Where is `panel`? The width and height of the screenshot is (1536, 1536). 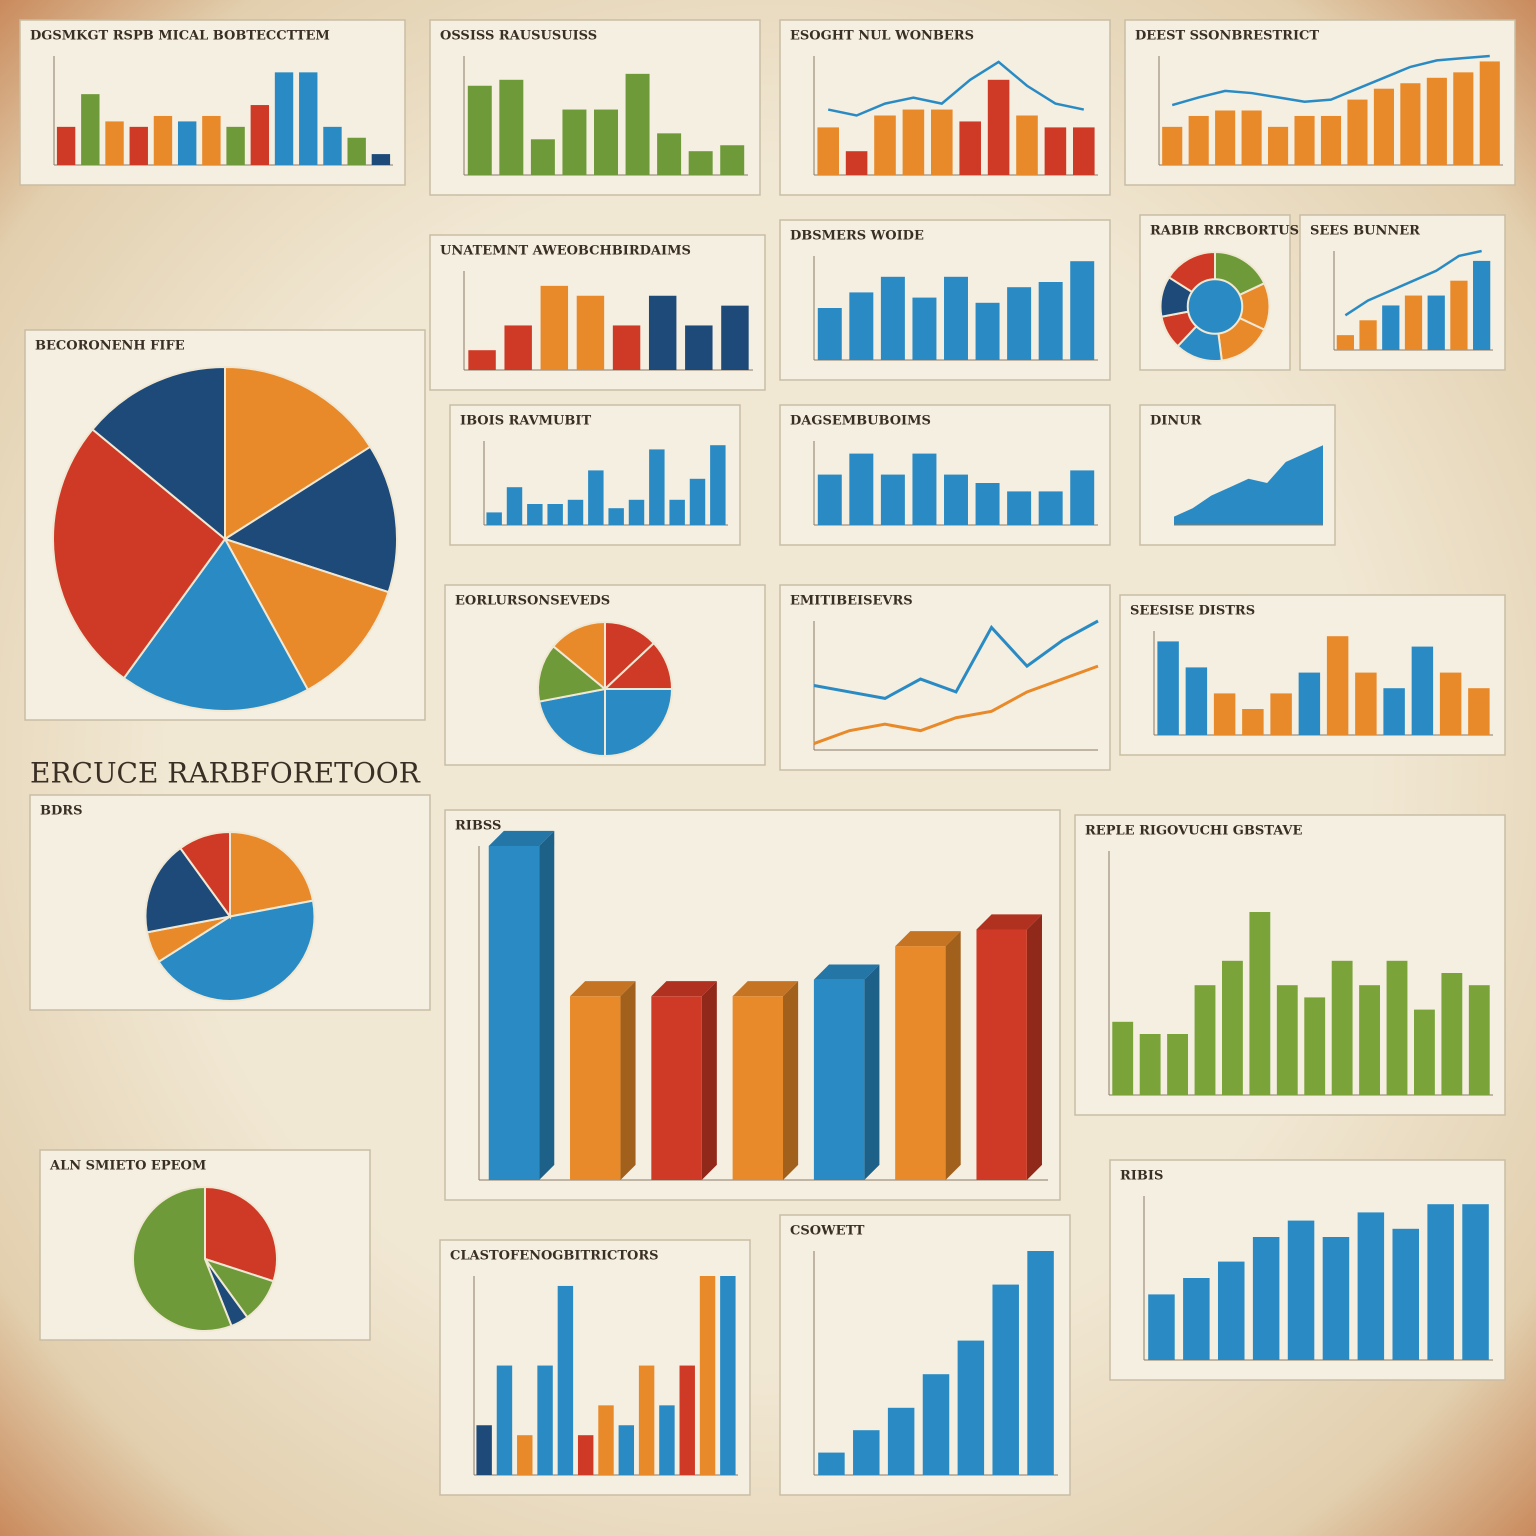
panel is located at coordinates (945, 677).